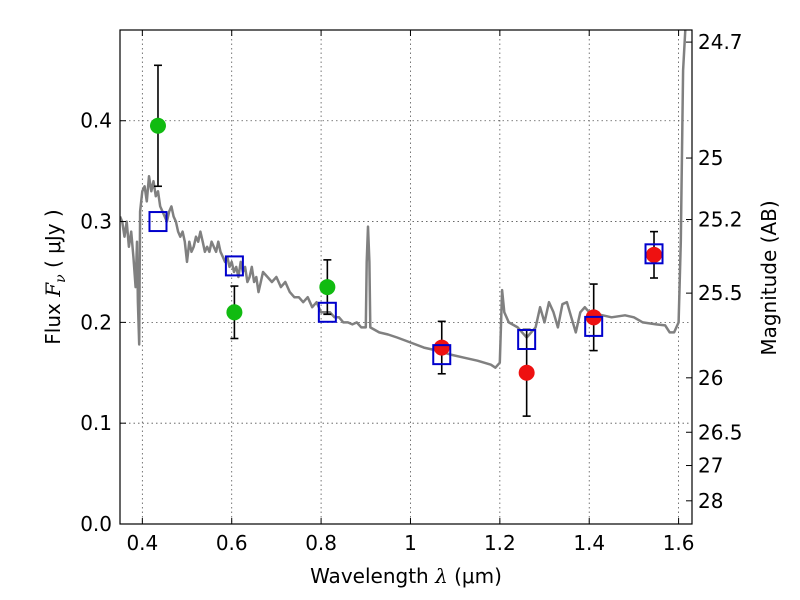 The width and height of the screenshot is (800, 600). I want to click on x-tick-label: 1.4, so click(589, 543).